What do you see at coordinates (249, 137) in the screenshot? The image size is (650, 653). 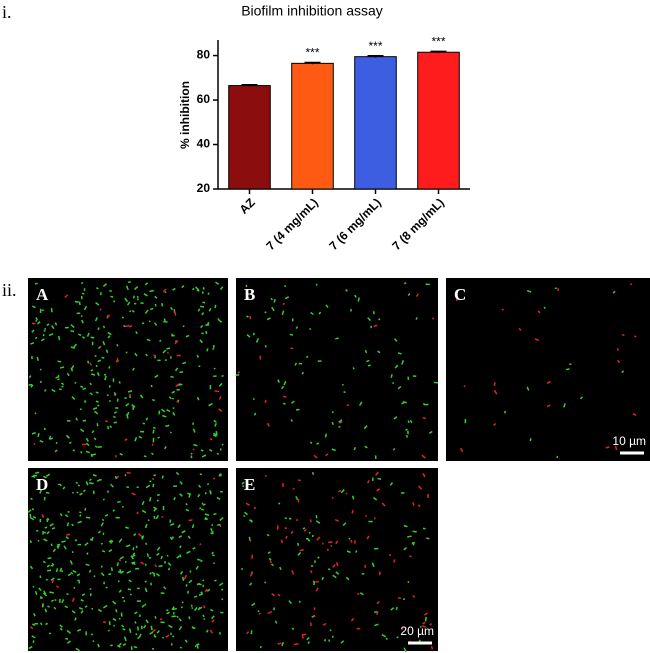 I see `bar` at bounding box center [249, 137].